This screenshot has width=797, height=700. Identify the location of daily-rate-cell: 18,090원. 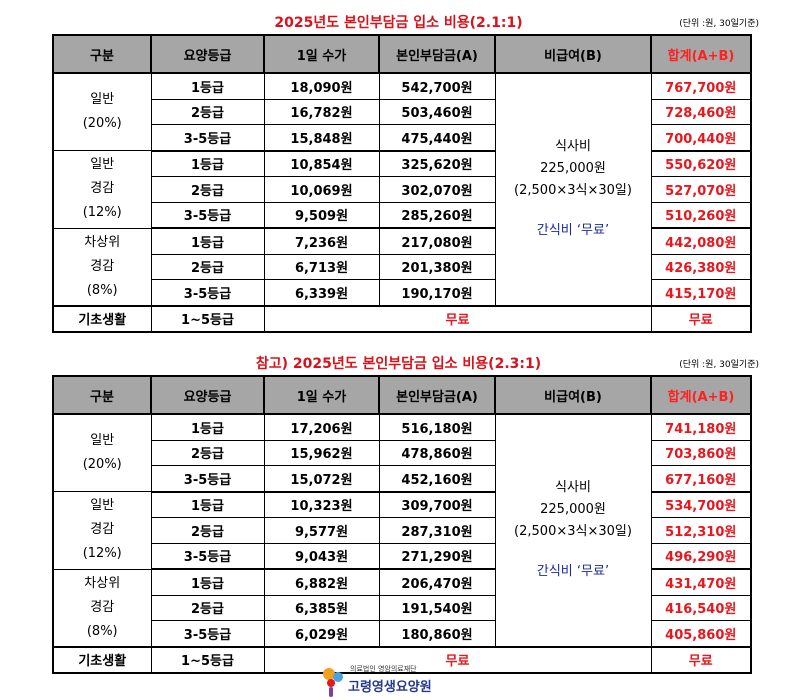
(321, 86).